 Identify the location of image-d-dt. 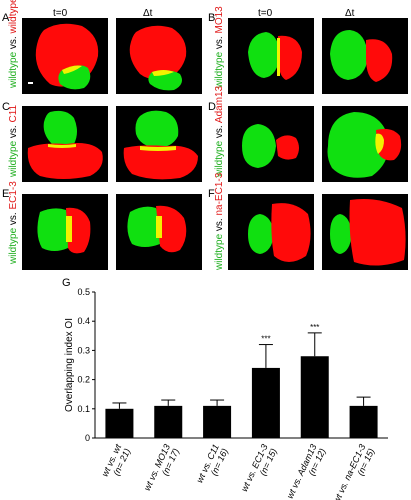
(365, 144).